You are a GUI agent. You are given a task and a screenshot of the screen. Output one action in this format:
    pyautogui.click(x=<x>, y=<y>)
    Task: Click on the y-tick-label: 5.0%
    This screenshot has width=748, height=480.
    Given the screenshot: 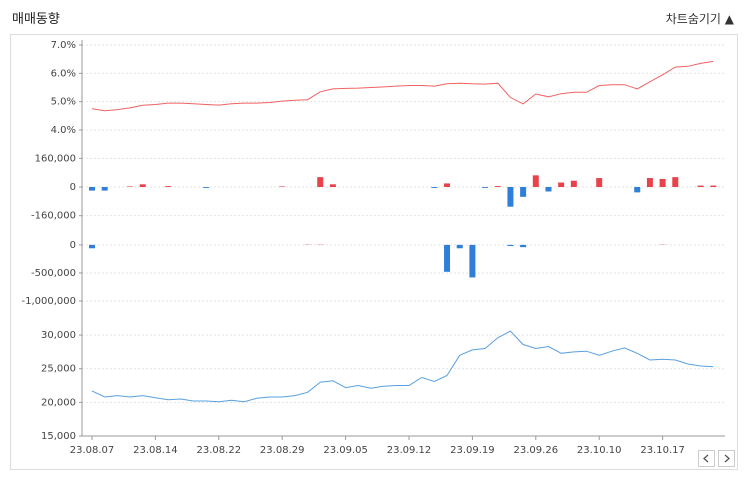 What is the action you would take?
    pyautogui.click(x=63, y=102)
    